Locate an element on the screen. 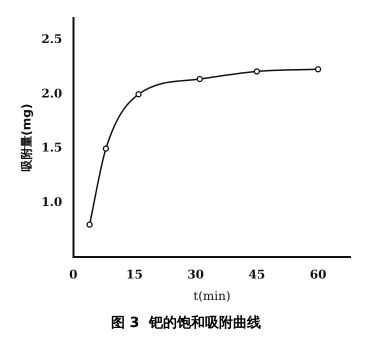  y-tick-label: 2.5 is located at coordinates (51, 39).